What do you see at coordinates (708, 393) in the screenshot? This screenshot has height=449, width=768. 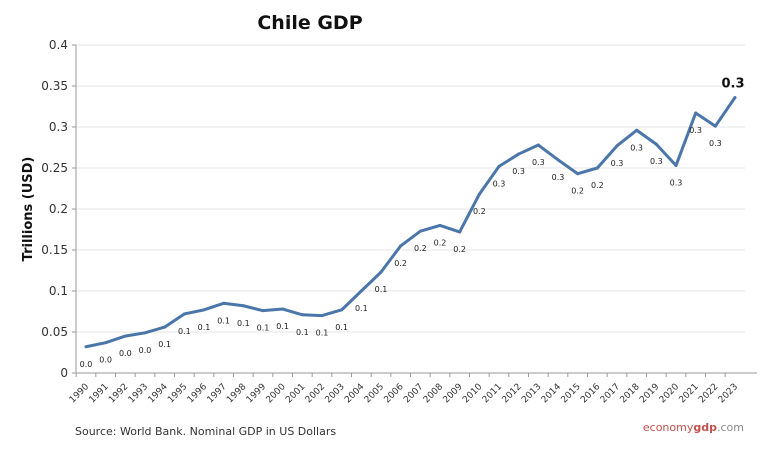 I see `x-tick-label: 2022` at bounding box center [708, 393].